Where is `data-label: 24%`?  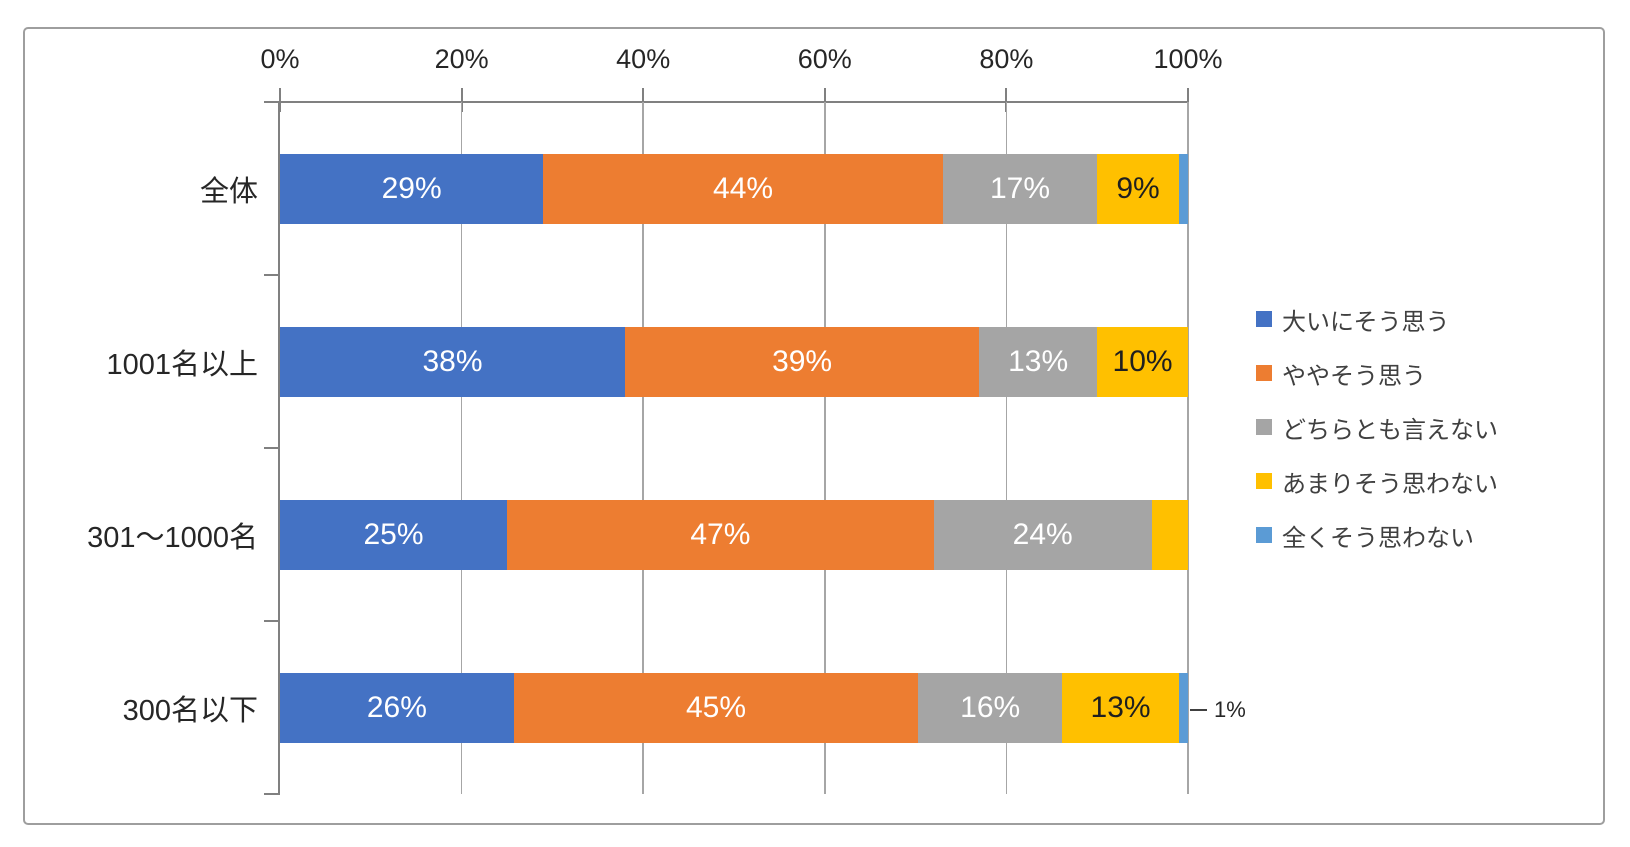
data-label: 24% is located at coordinates (1042, 534).